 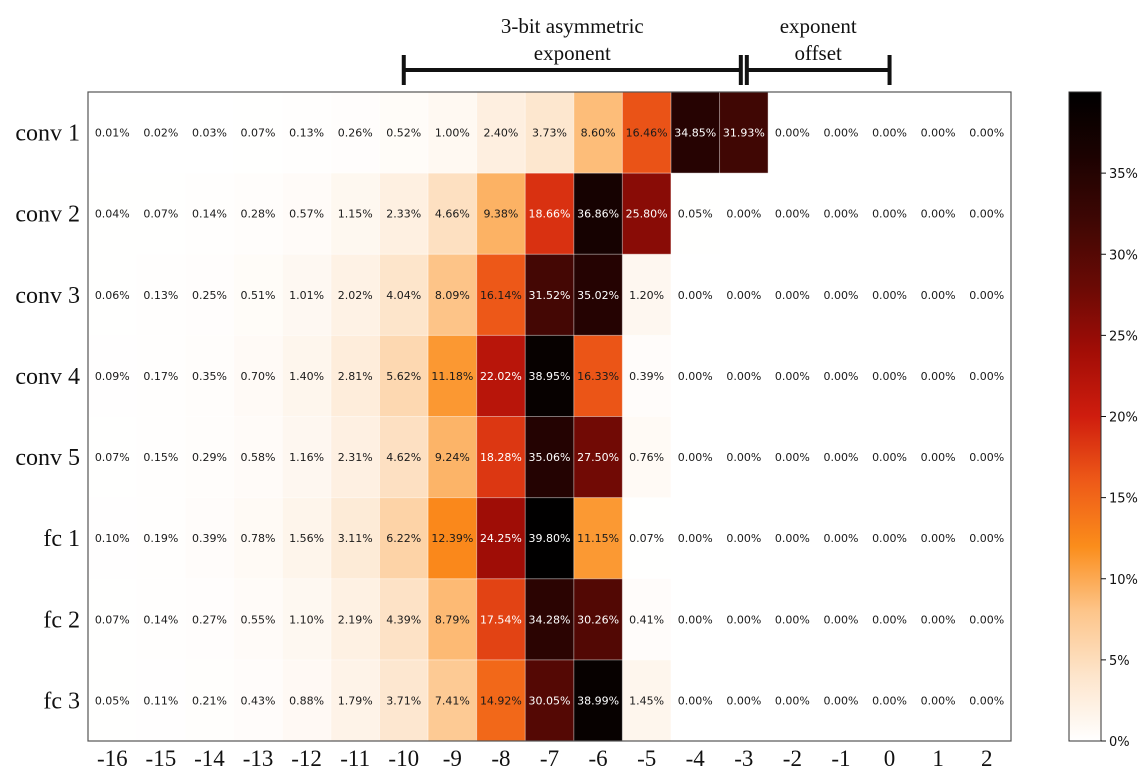 I want to click on cell-value-label: 2.81%, so click(x=355, y=376).